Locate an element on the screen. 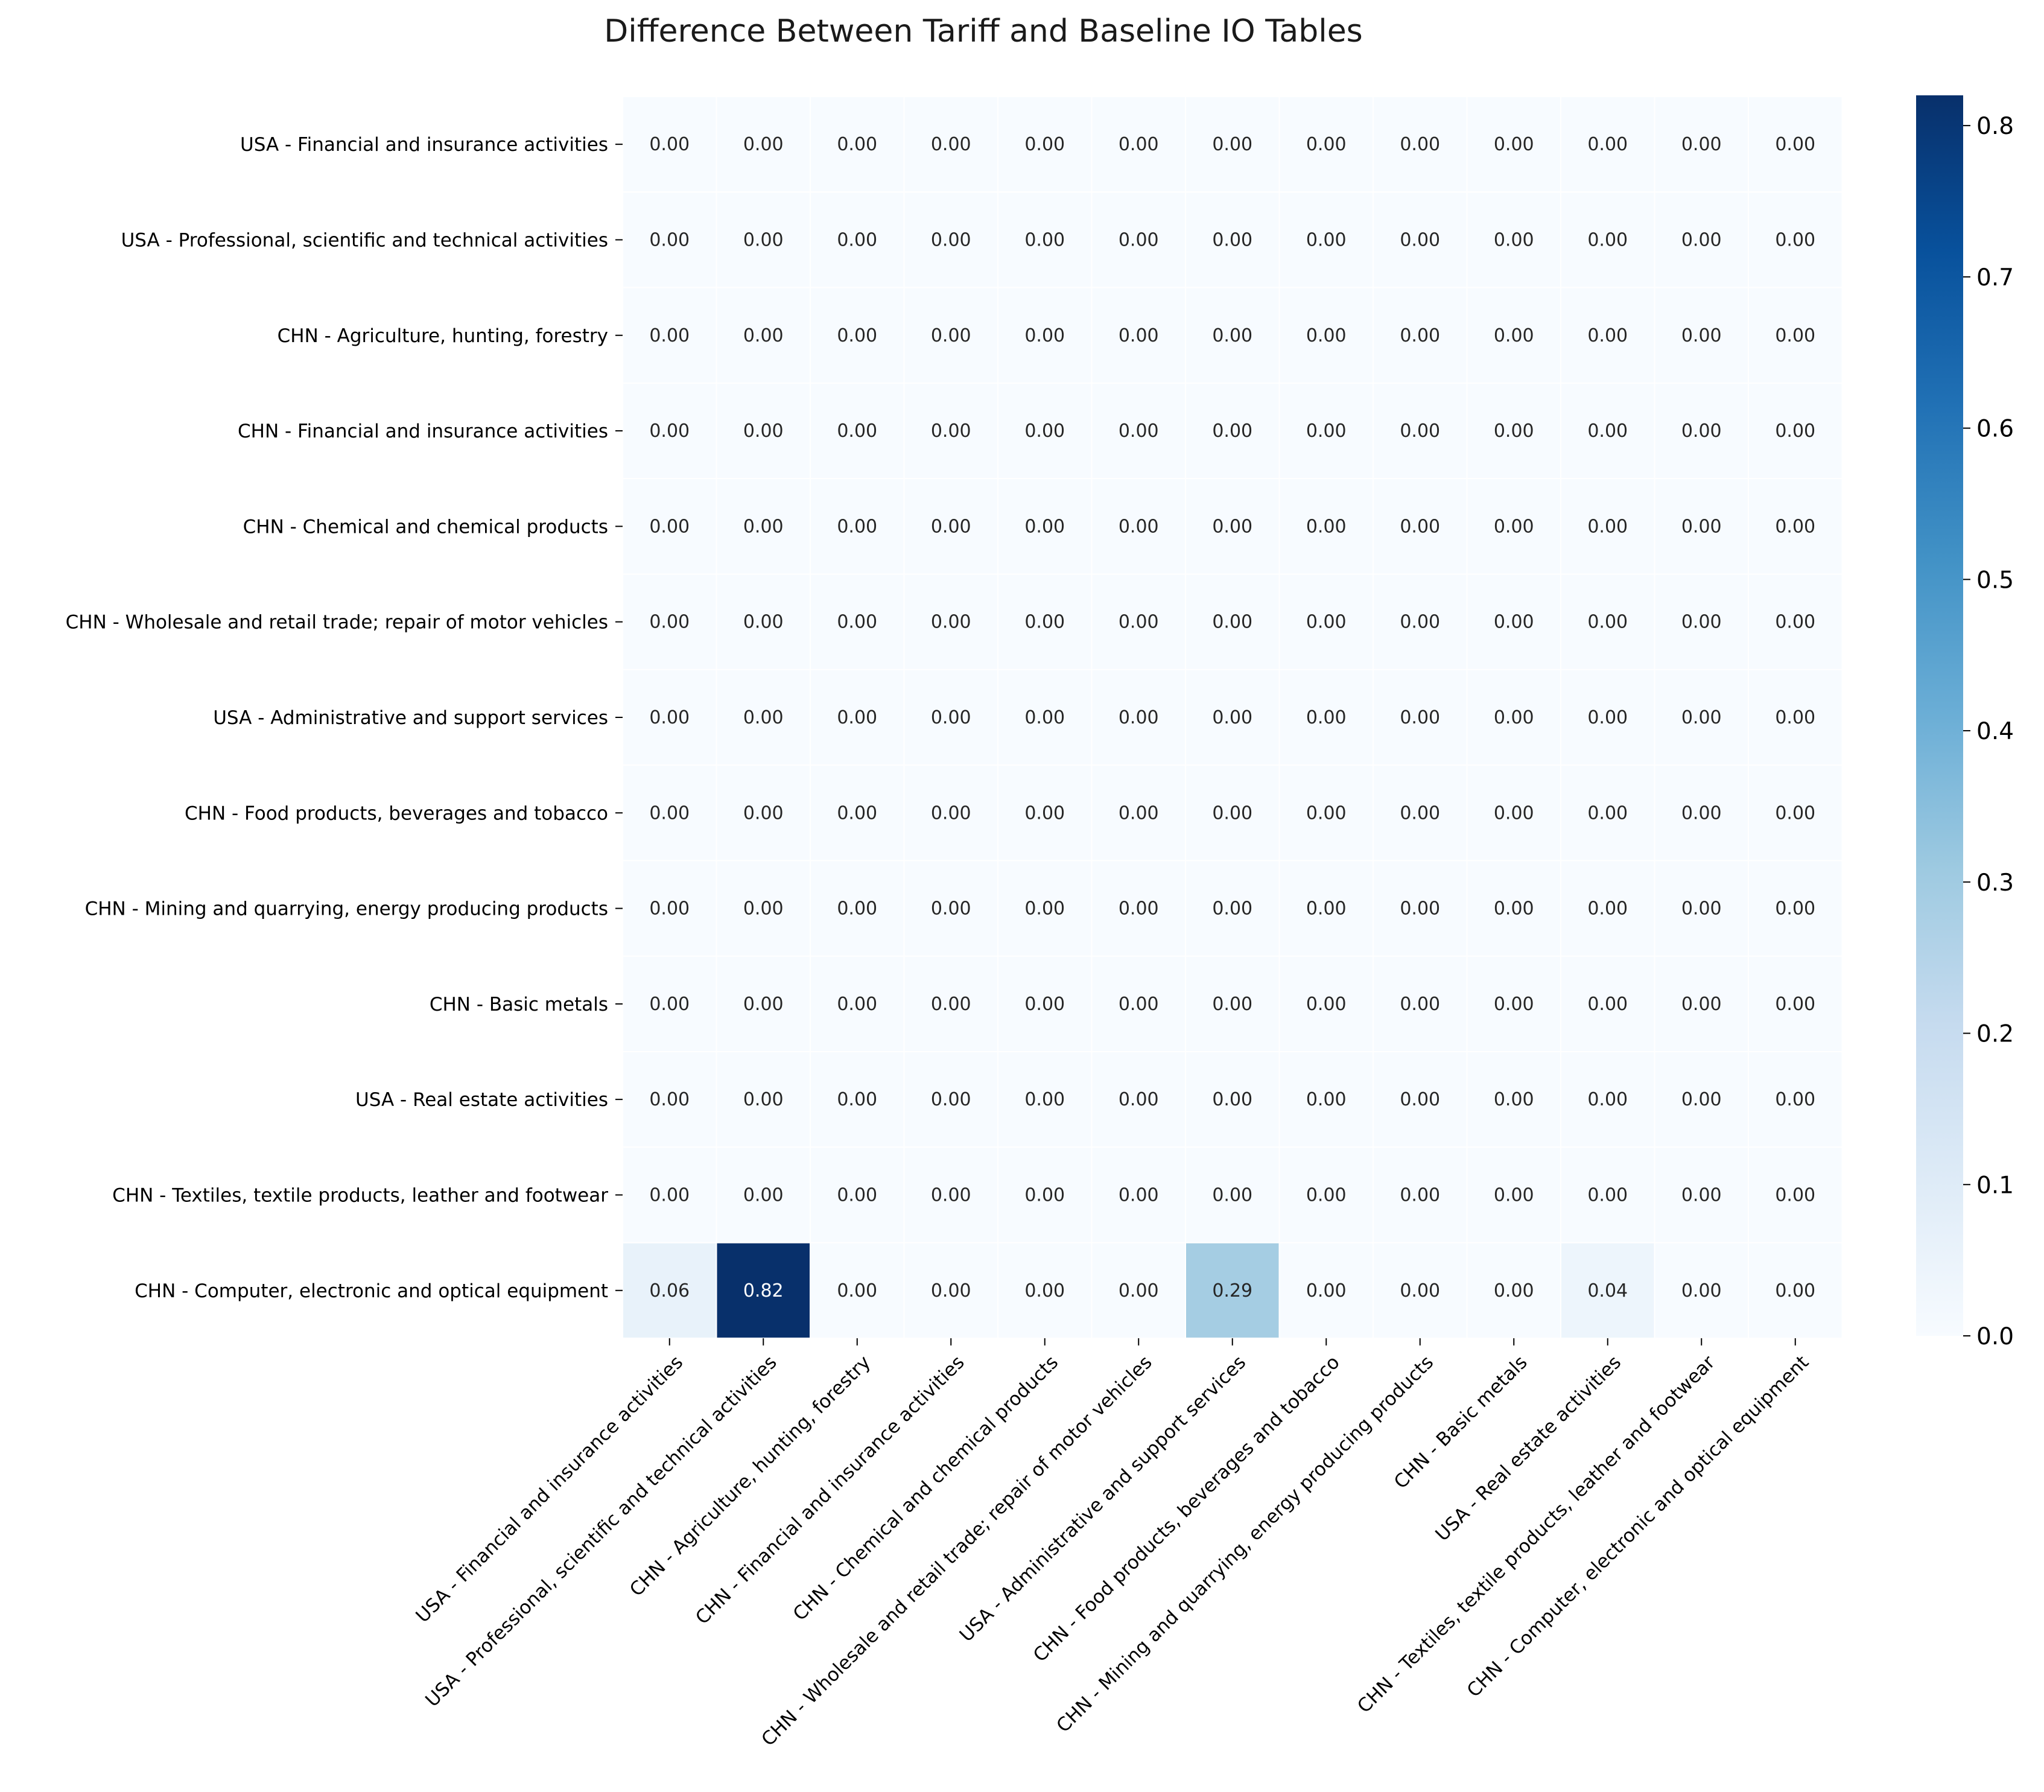 The width and height of the screenshot is (2044, 1792). colorbar-tick-label: 0.4 is located at coordinates (1995, 731).